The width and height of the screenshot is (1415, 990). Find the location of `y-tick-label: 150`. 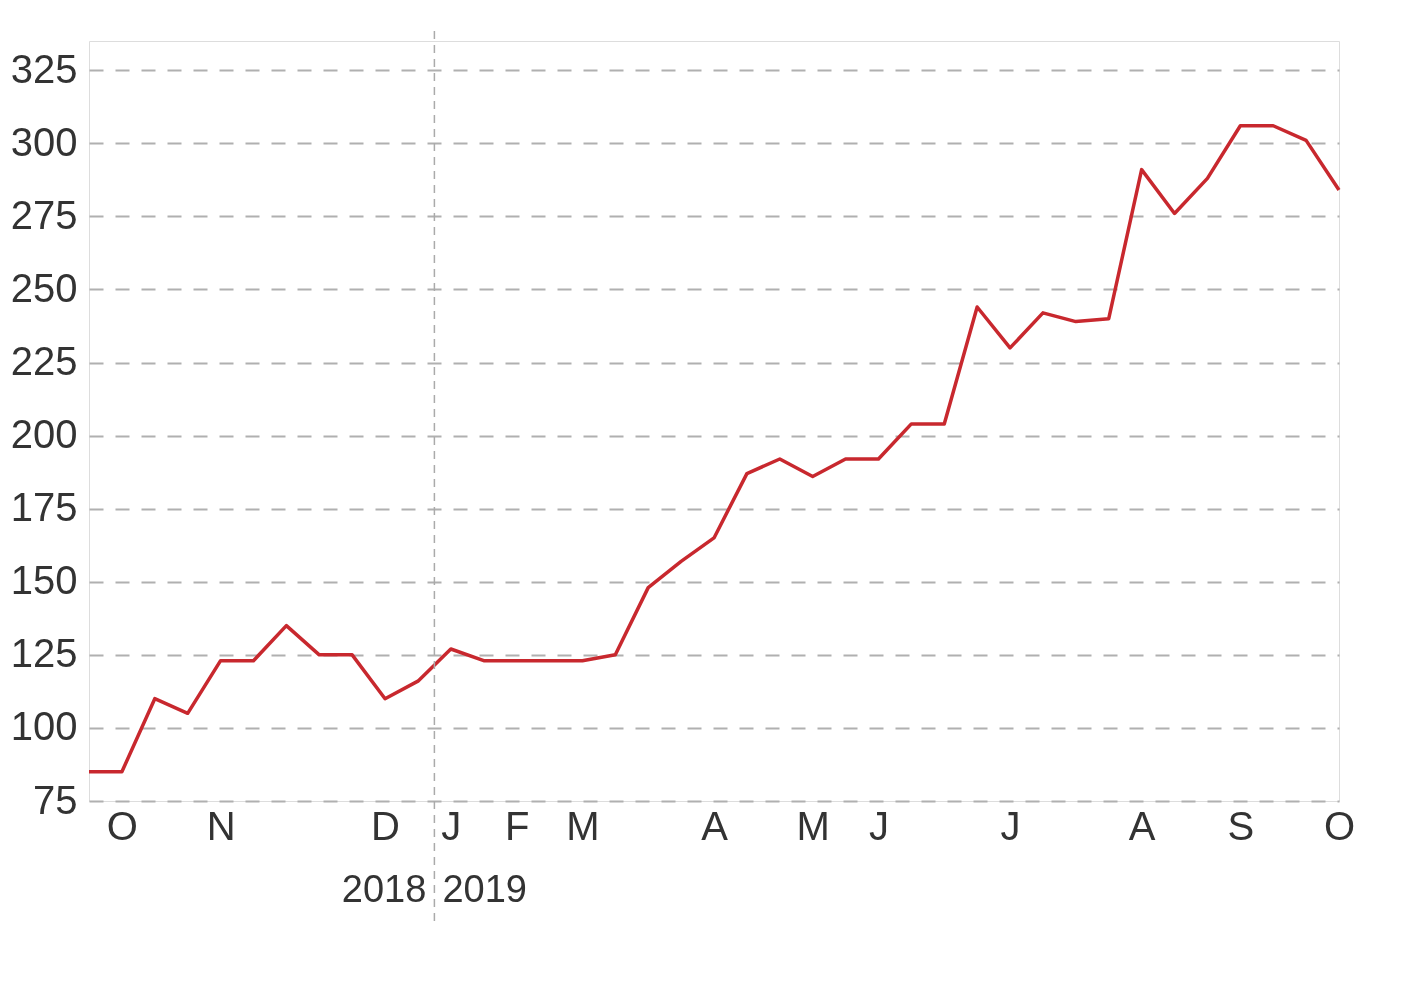

y-tick-label: 150 is located at coordinates (44, 580).